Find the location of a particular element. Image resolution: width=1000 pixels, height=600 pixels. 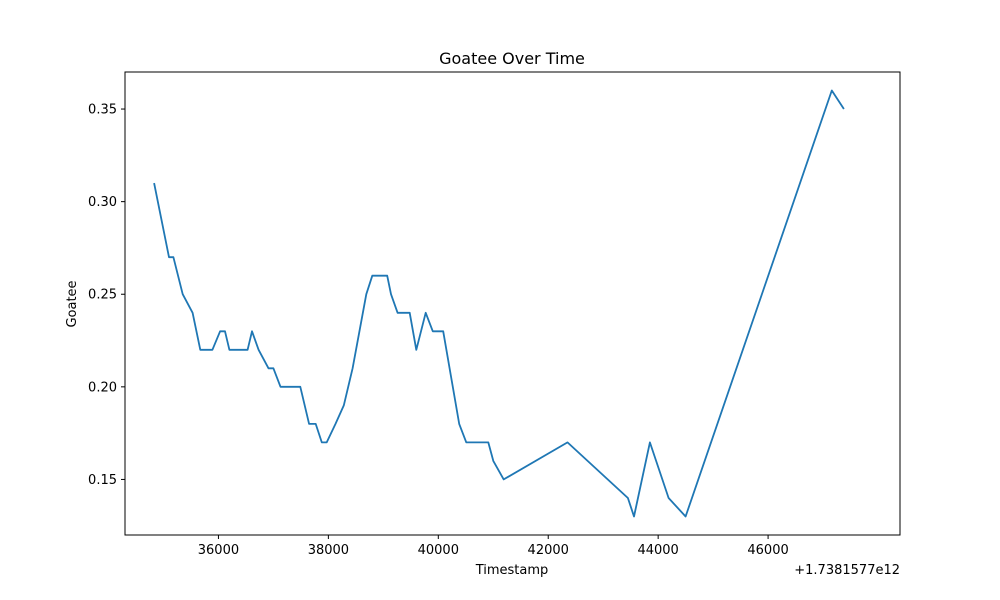

x-tick-label: 38000 is located at coordinates (328, 550).